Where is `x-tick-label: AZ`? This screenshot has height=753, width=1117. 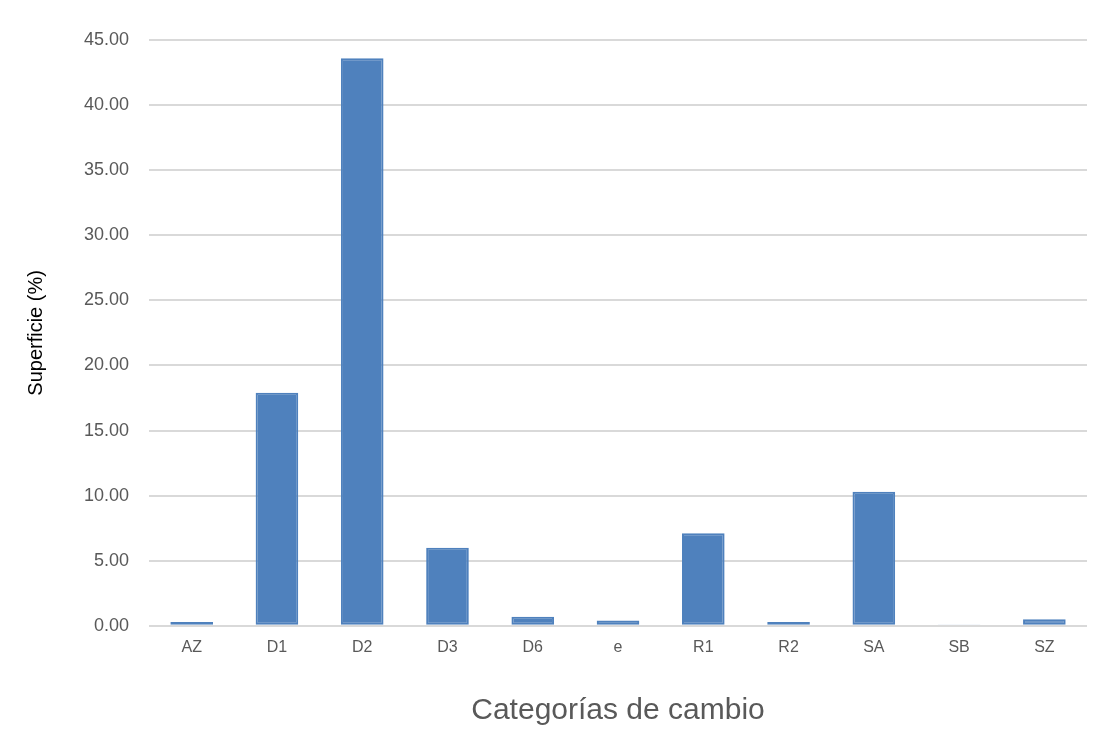 x-tick-label: AZ is located at coordinates (192, 646).